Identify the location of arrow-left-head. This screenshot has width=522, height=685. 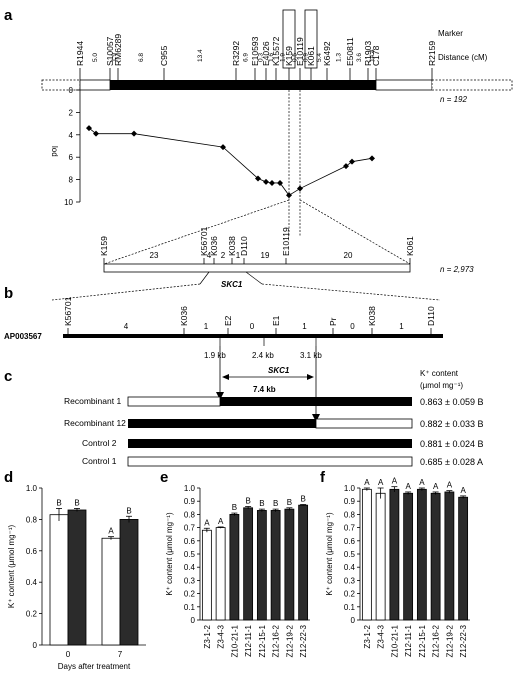
(220, 396).